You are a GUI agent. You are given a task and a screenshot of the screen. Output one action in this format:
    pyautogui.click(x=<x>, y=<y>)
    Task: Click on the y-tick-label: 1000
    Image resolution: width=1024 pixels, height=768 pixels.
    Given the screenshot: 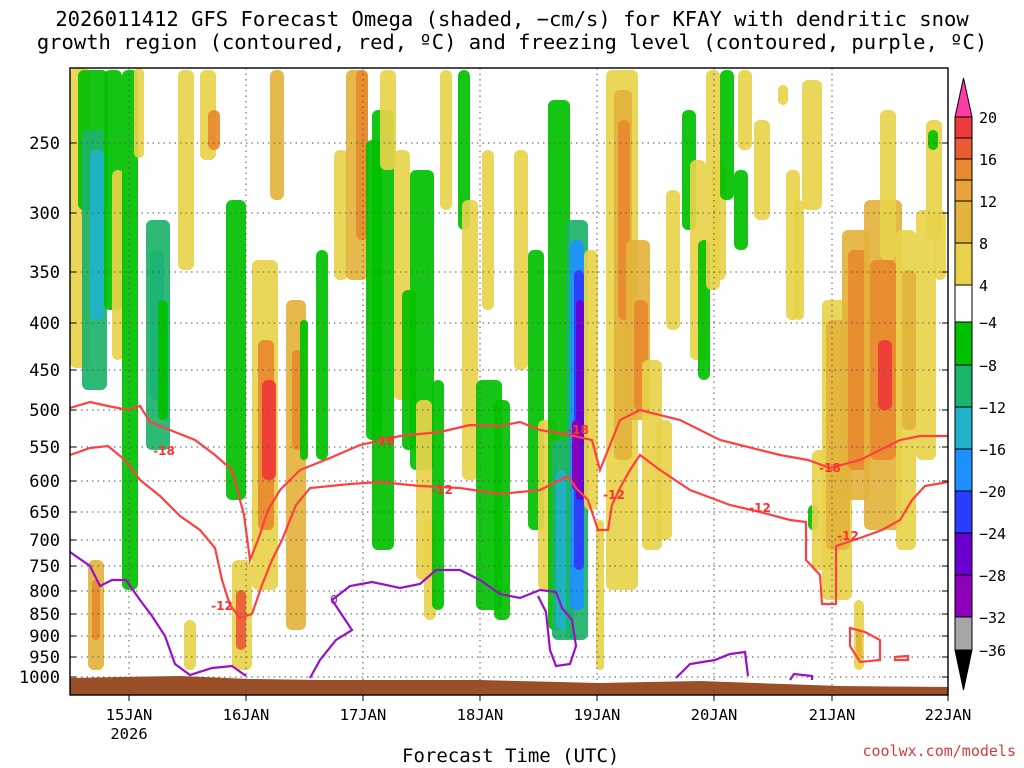 What is the action you would take?
    pyautogui.click(x=39, y=678)
    